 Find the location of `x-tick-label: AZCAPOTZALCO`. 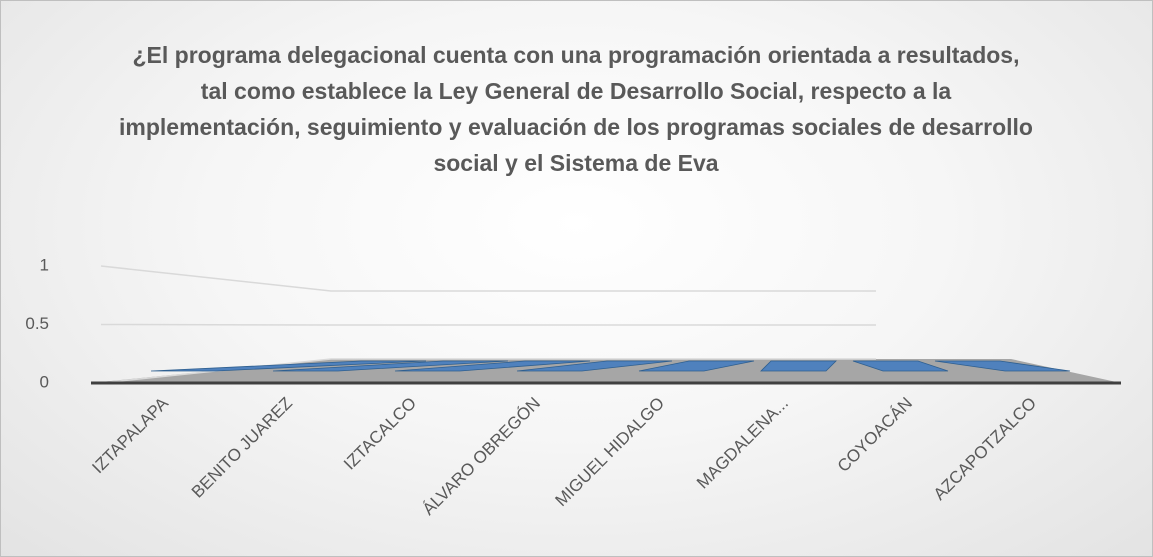

x-tick-label: AZCAPOTZALCO is located at coordinates (985, 449).